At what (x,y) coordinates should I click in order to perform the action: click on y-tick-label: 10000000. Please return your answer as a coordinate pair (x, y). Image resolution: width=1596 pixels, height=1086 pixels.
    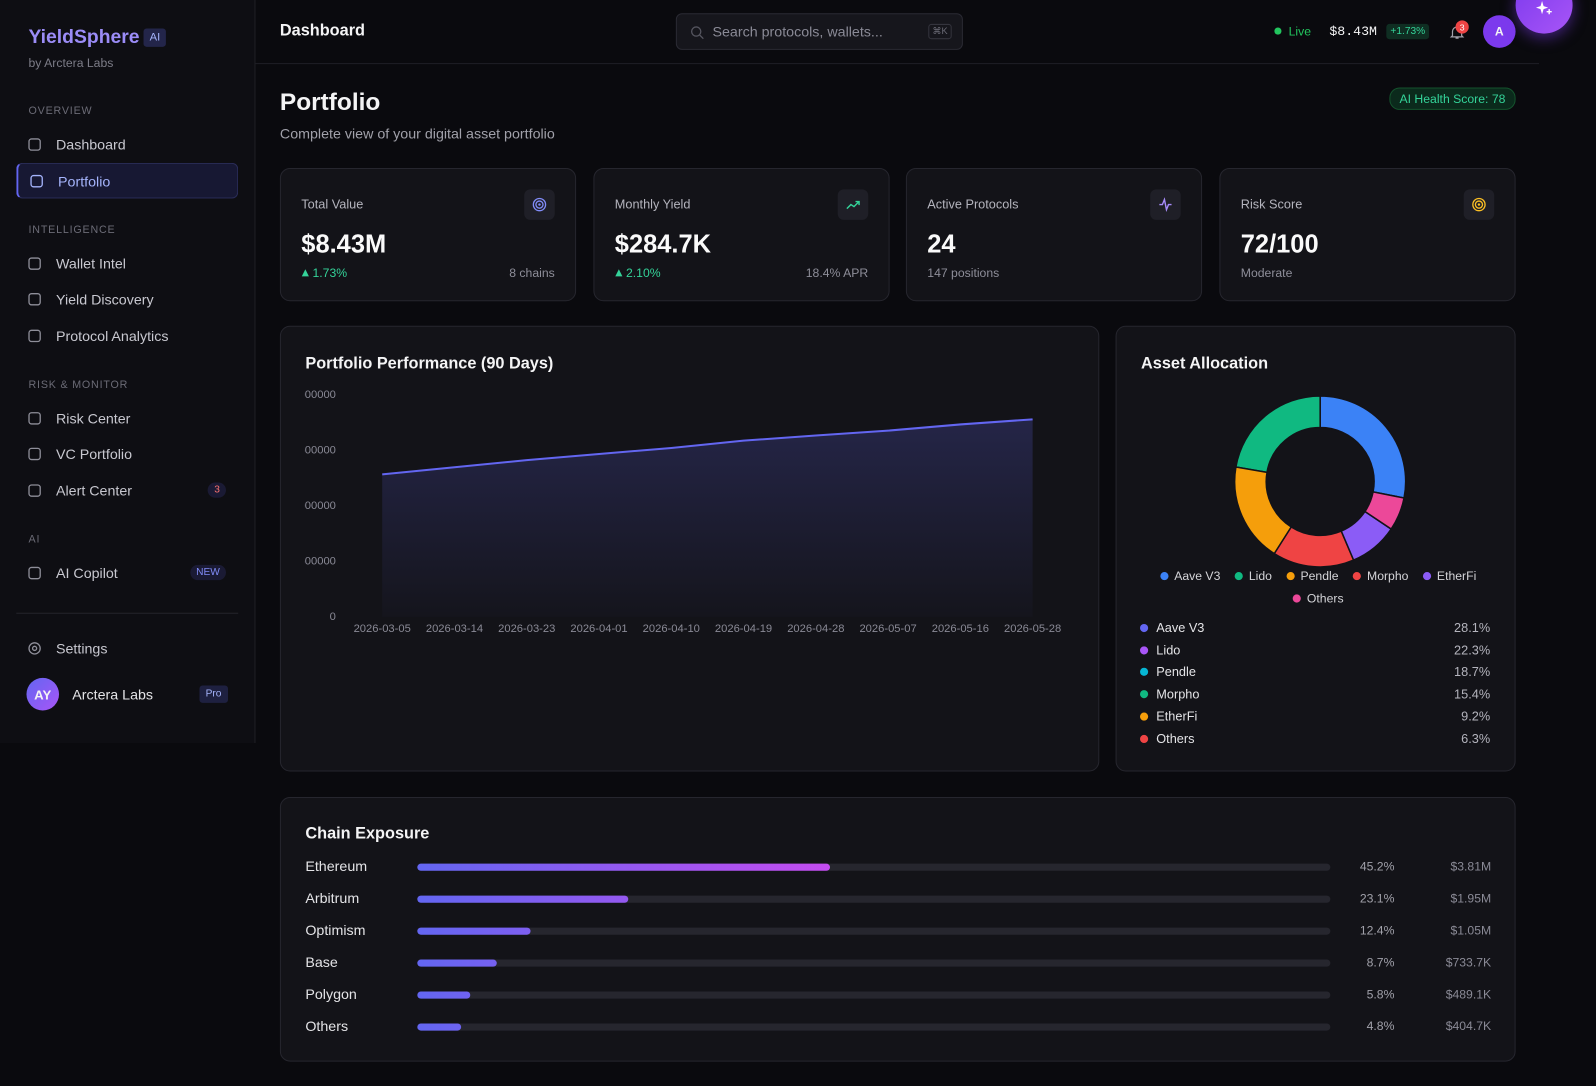
    Looking at the image, I should click on (311, 395).